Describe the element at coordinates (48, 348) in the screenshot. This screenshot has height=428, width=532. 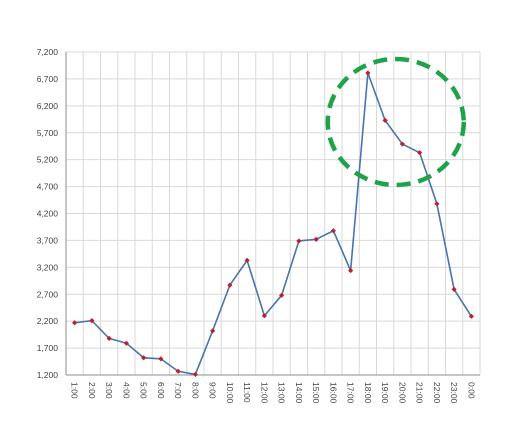
I see `y-tick-label: 1,700` at that location.